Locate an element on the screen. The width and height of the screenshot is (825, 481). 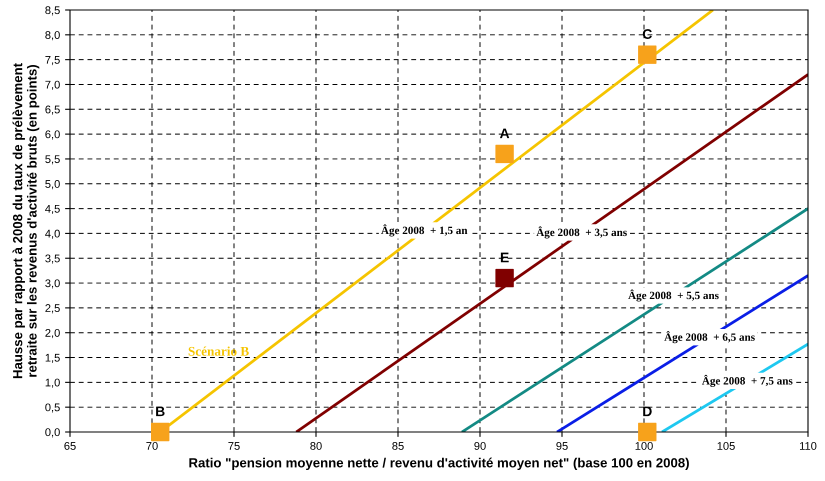
annotation: A is located at coordinates (505, 133).